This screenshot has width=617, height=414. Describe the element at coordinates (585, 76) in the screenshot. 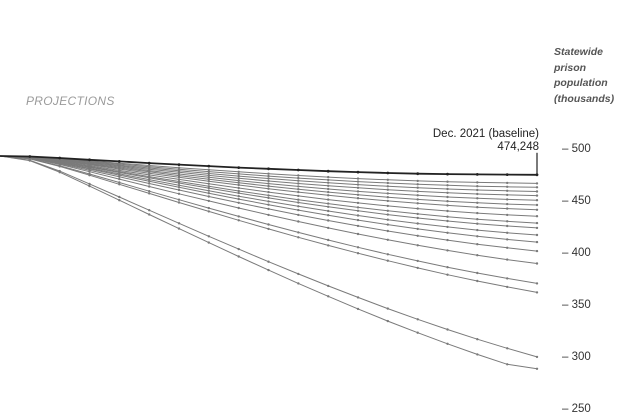

I see `y-axis-label: Statewide prison population (thousands)` at that location.